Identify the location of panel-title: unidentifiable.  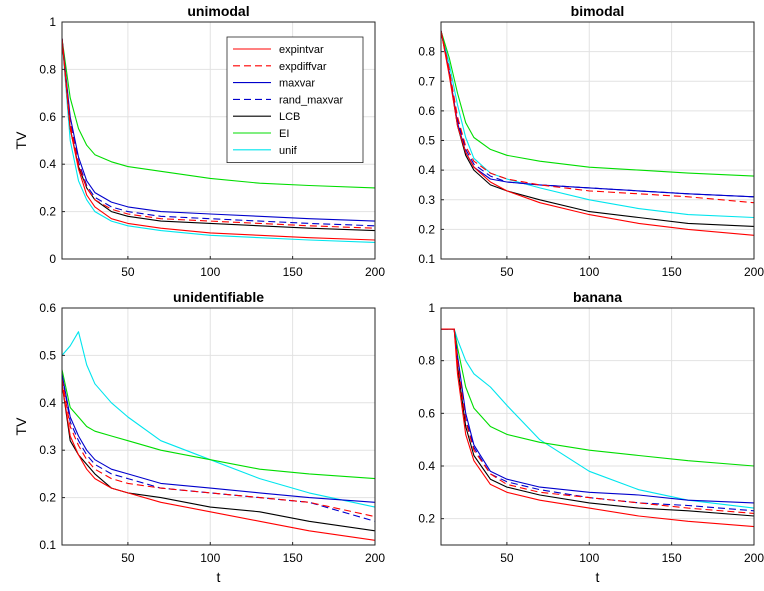
(218, 297).